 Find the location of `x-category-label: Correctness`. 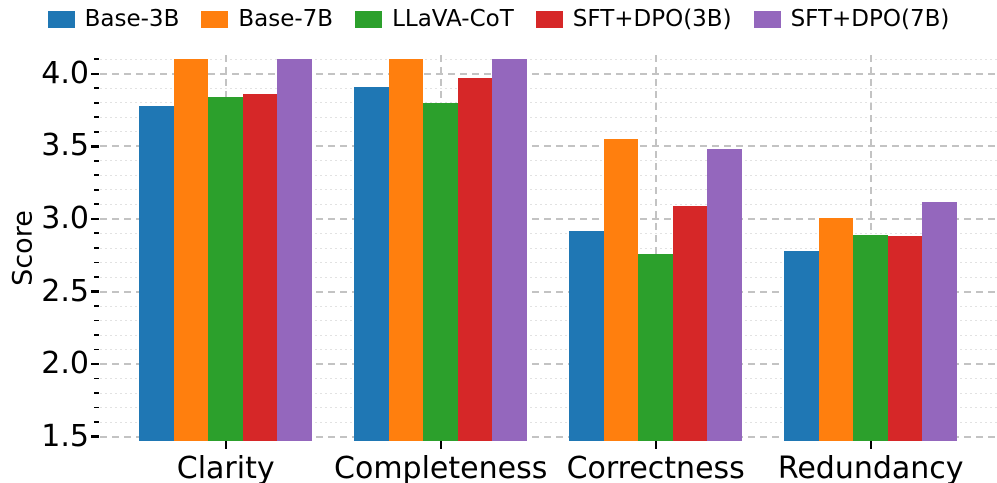

x-category-label: Correctness is located at coordinates (655, 467).